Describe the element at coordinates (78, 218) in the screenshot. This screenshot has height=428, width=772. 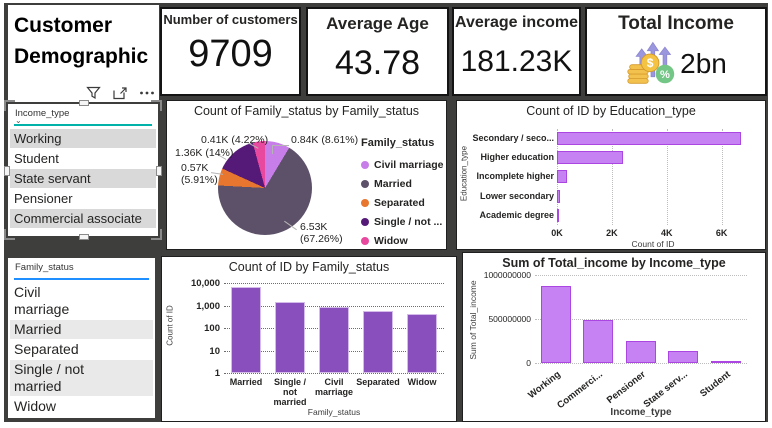
I see `slicer-item-label: Commercial associate` at that location.